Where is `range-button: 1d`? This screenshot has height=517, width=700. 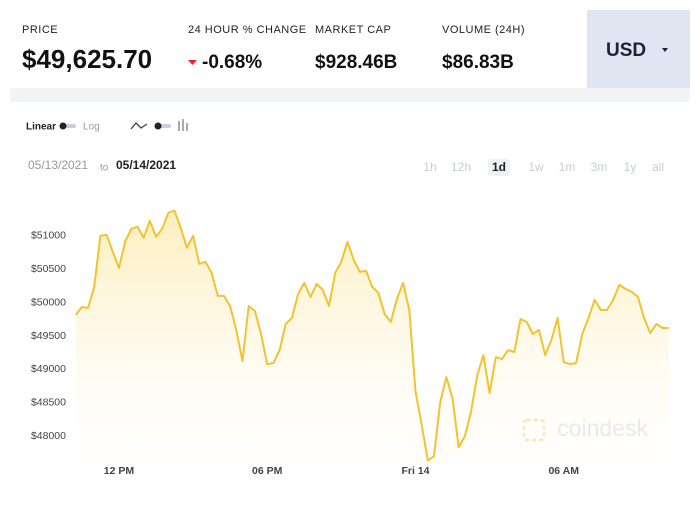 range-button: 1d is located at coordinates (499, 167).